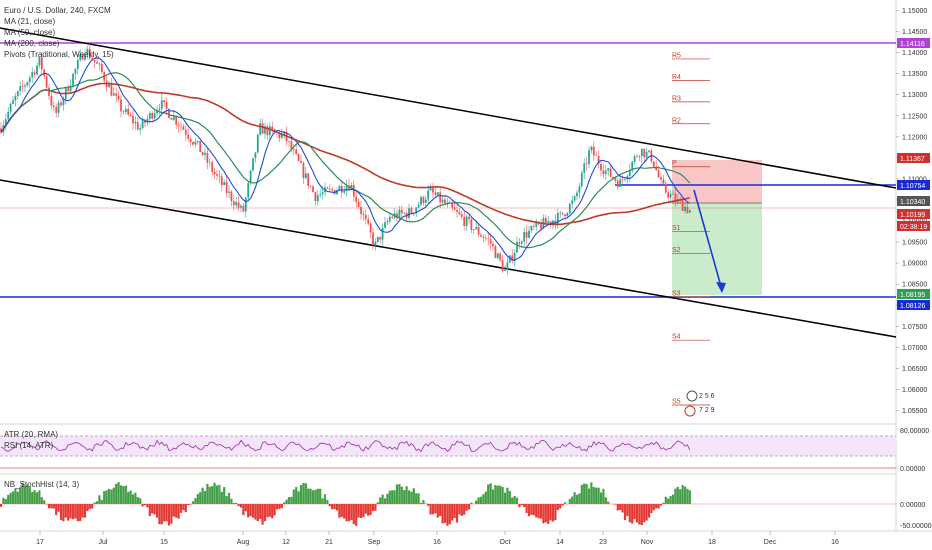 The image size is (932, 550). What do you see at coordinates (437, 538) in the screenshot?
I see `time-axis: 17 Jul 15 Aug 12 21 Sep 16 Oct 14 23 Nov 18 Dec 16` at bounding box center [437, 538].